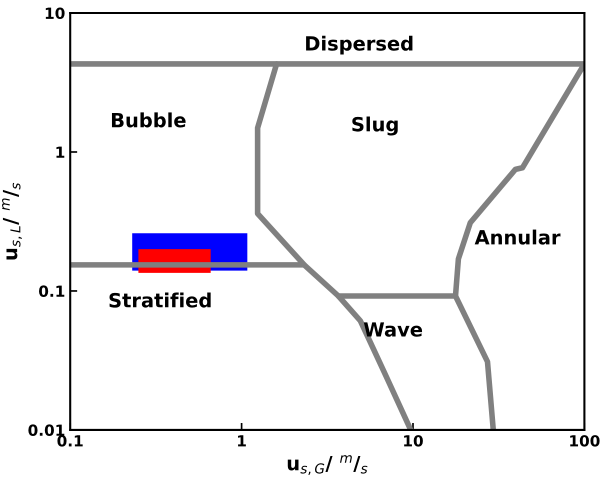 The height and width of the screenshot is (482, 600). I want to click on annotation: Wave, so click(393, 329).